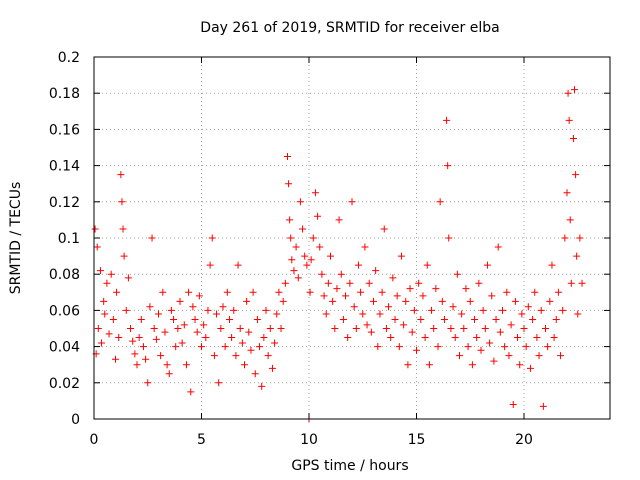 The width and height of the screenshot is (640, 480). Describe the element at coordinates (94, 440) in the screenshot. I see `x-tick-label: 0` at that location.